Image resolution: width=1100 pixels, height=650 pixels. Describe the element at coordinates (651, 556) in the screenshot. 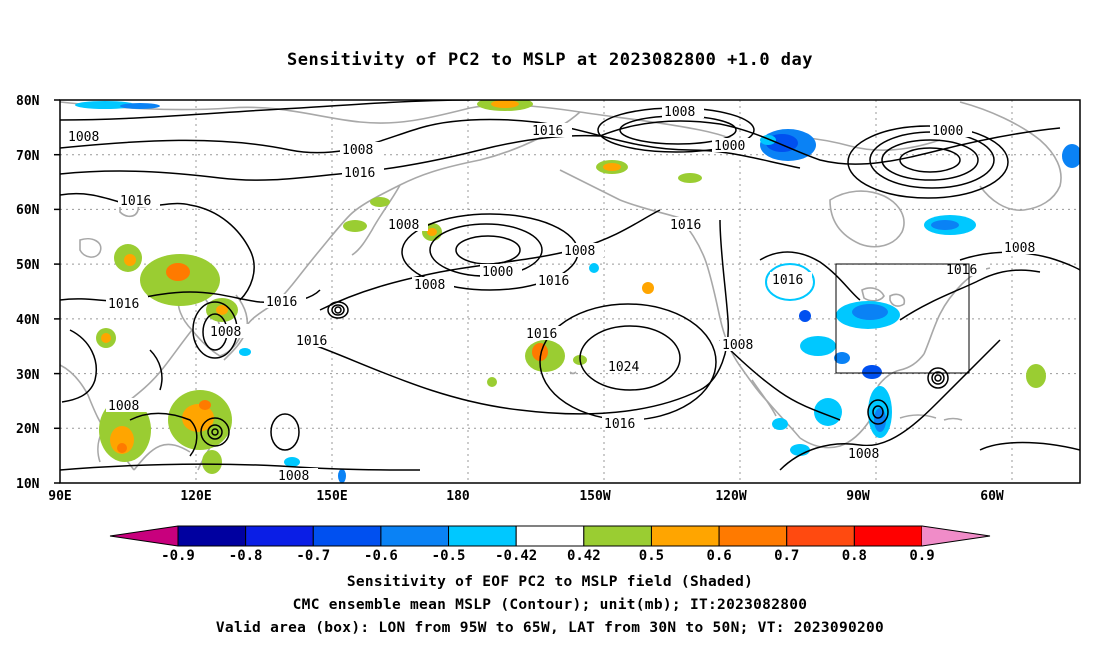

I see `colorbar-tick-label: 0.5` at that location.